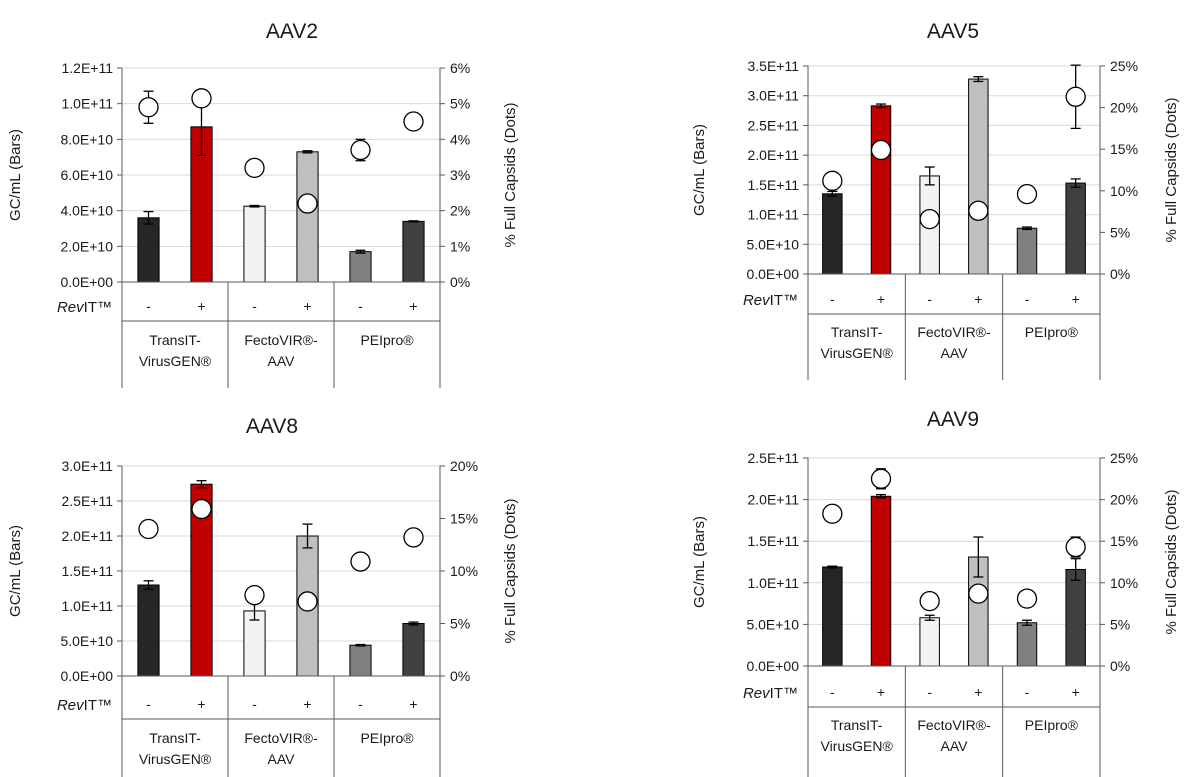  What do you see at coordinates (460, 139) in the screenshot?
I see `y2-tick-label: 4%` at bounding box center [460, 139].